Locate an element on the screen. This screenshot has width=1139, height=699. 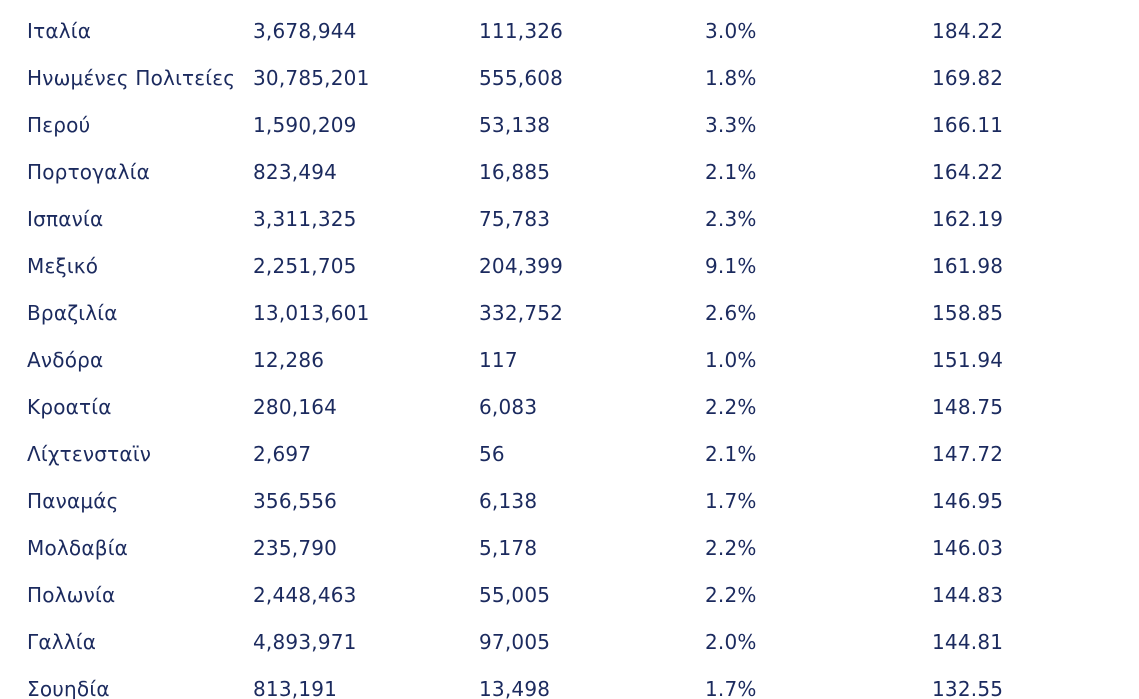
cases-cell: 1,590,209 is located at coordinates (305, 125).